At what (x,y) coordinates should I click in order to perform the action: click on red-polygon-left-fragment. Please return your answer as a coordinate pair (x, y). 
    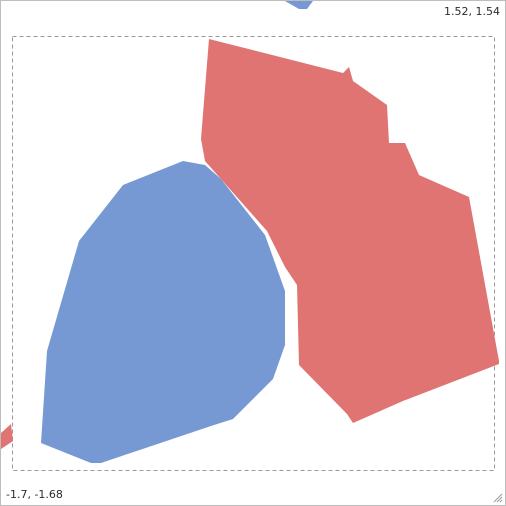
    Looking at the image, I should click on (7, 436).